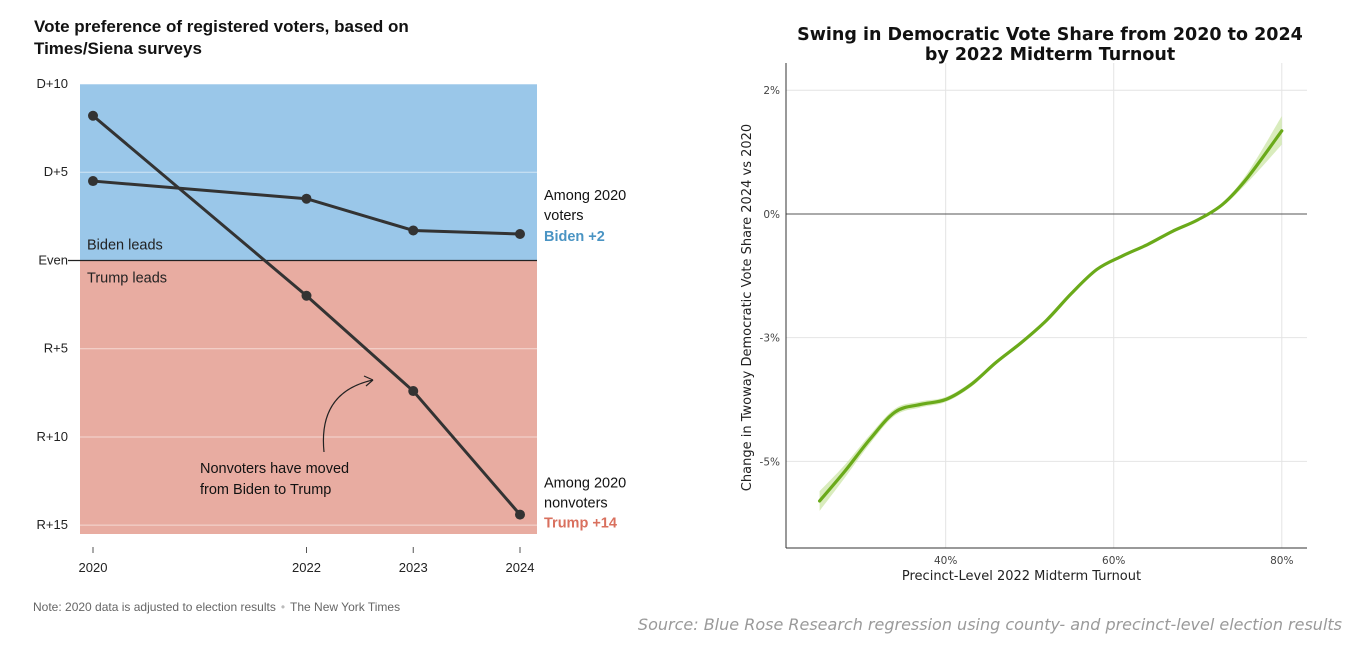 The height and width of the screenshot is (651, 1356). Describe the element at coordinates (52, 83) in the screenshot. I see `y-tick-label: D+10` at that location.